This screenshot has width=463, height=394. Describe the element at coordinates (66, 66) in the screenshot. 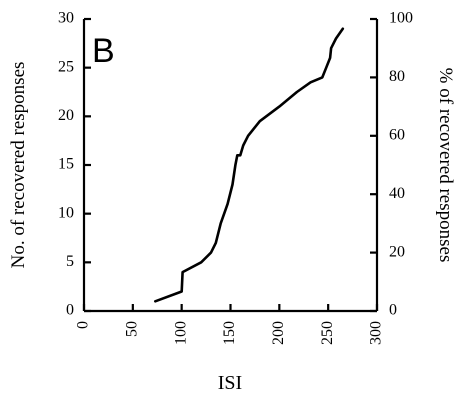

I see `y-tick-label: 25` at that location.